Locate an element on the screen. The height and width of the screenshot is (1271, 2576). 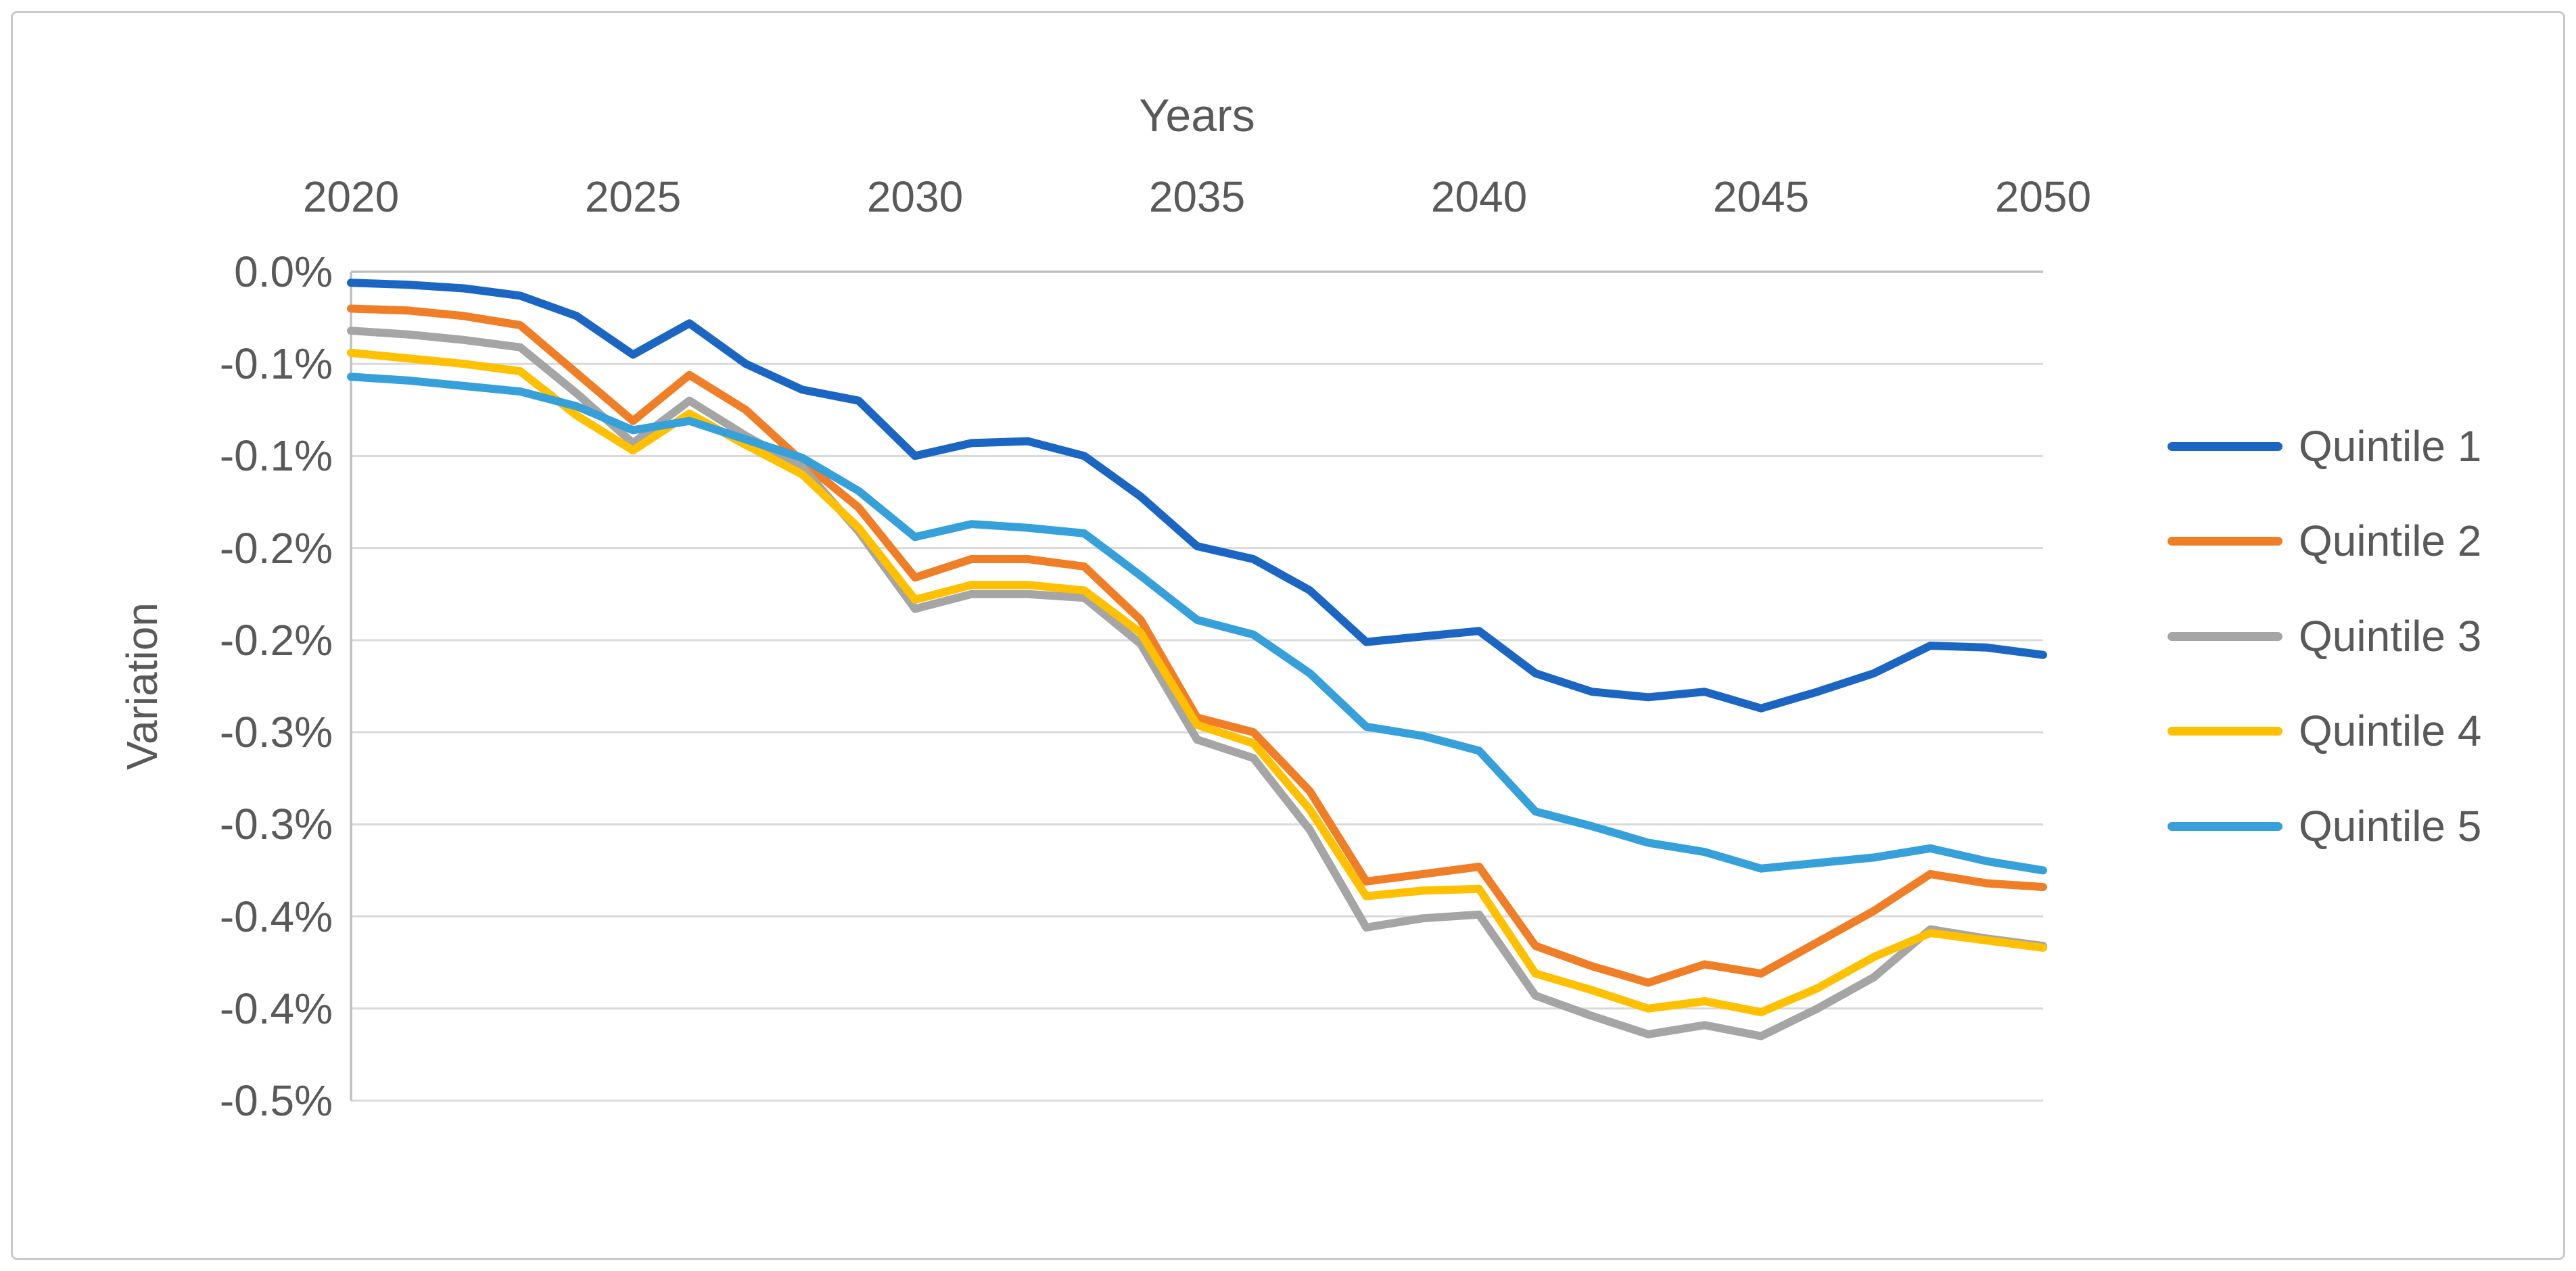
legend-item-quintile-2: Quintile 2 is located at coordinates (2324, 541).